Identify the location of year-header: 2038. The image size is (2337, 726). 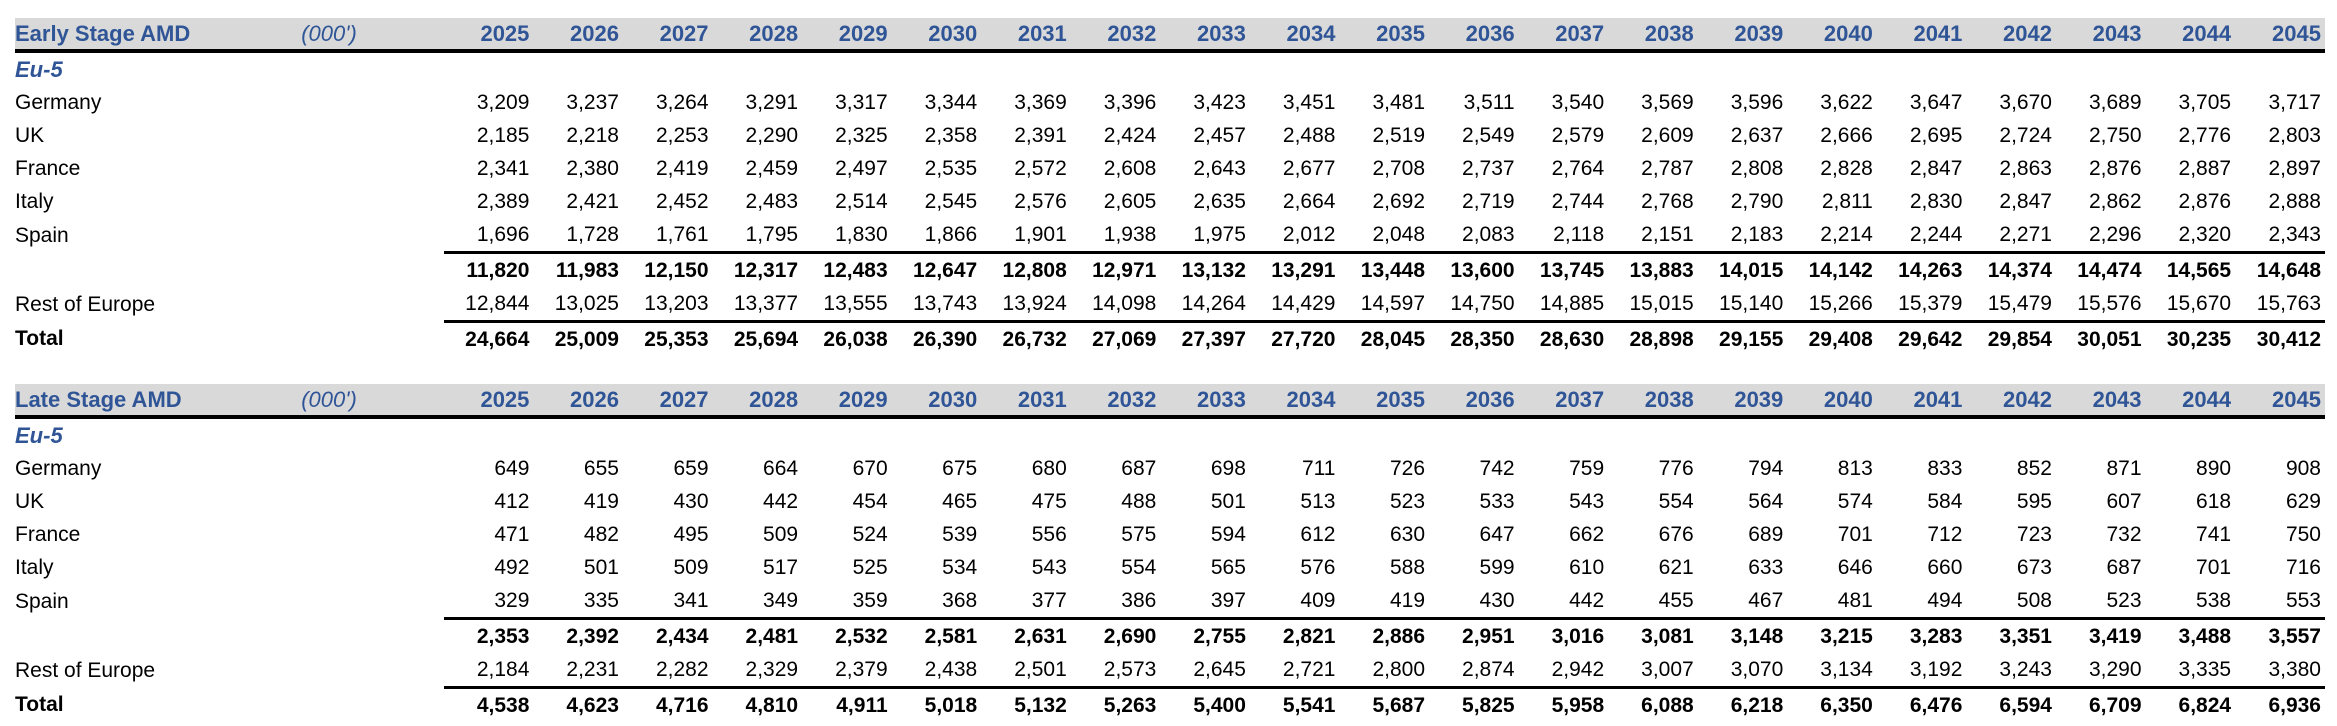
(1653, 35).